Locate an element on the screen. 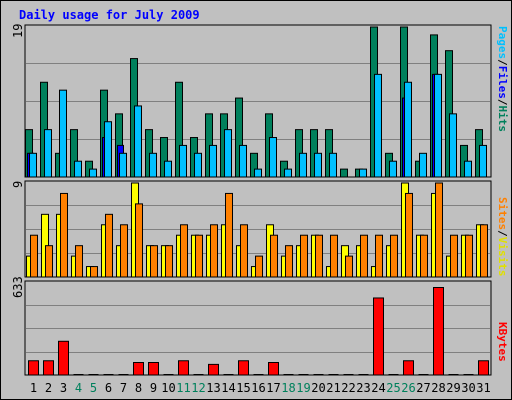 Image resolution: width=512 pixels, height=400 pixels. x-tick-label: 3 is located at coordinates (63, 388).